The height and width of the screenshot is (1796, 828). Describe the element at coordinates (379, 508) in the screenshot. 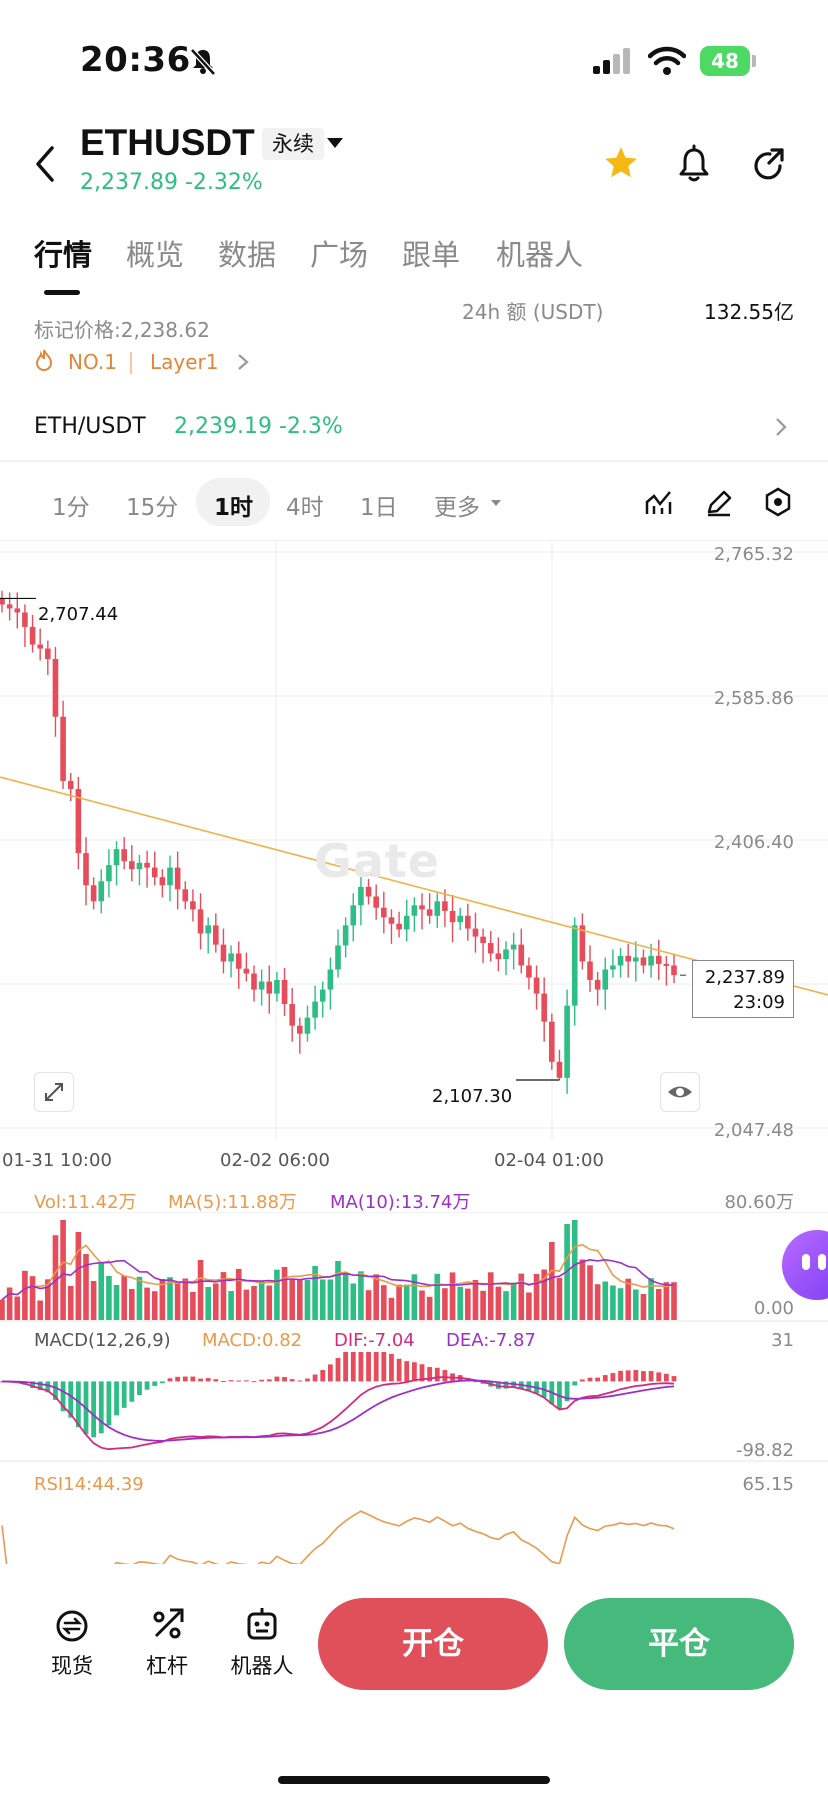

I see `interval-1d: 1日` at that location.